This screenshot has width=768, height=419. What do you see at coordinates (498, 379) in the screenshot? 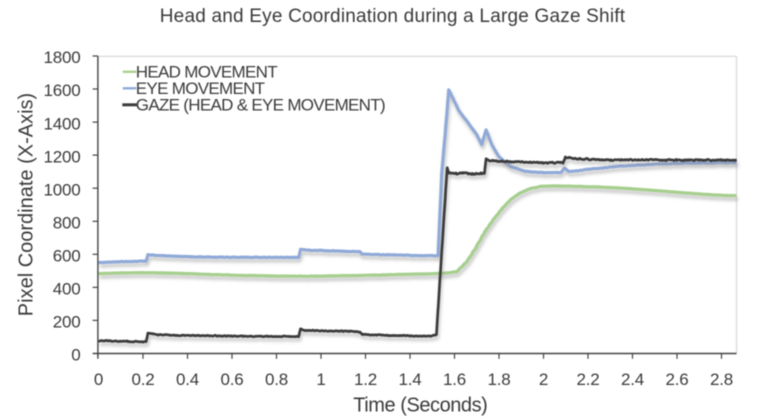
I see `svg-text: 1.8` at bounding box center [498, 379].